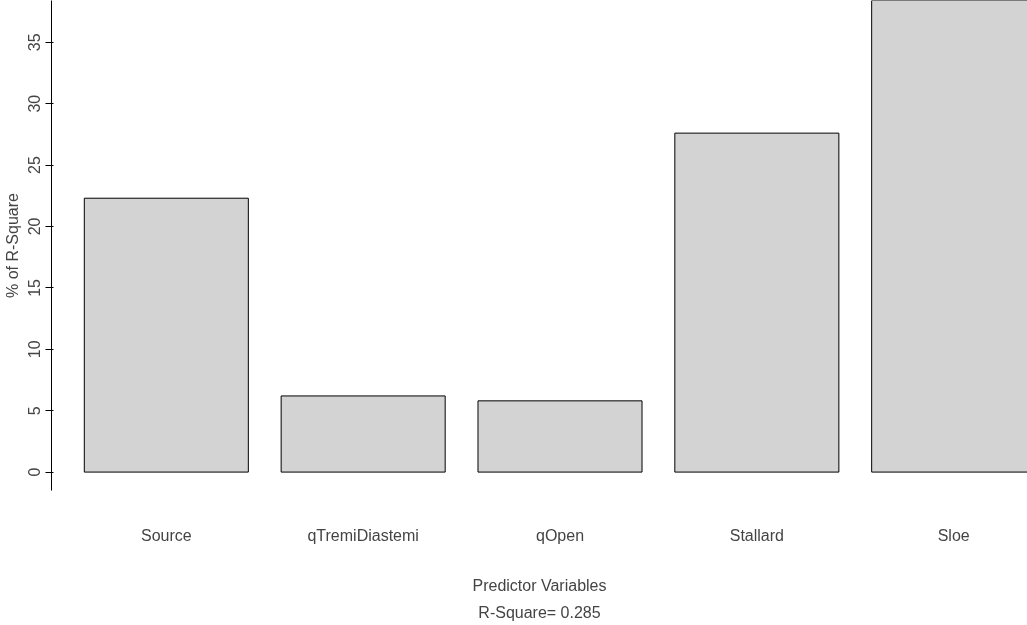  What do you see at coordinates (560, 535) in the screenshot?
I see `x-tick-label: qOpen` at bounding box center [560, 535].